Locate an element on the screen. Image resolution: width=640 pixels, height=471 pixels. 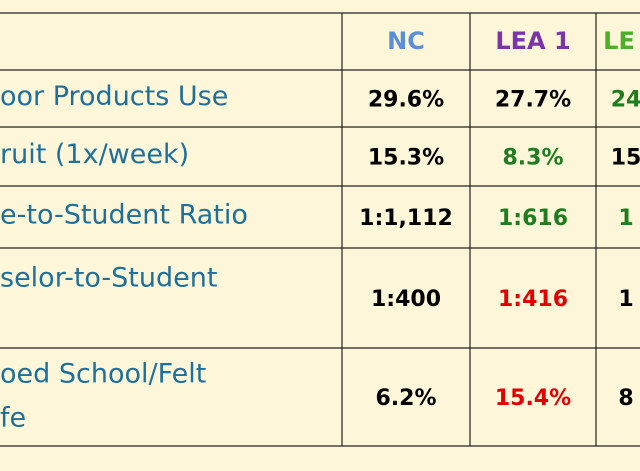
cell-value: 1:400 is located at coordinates (406, 299).